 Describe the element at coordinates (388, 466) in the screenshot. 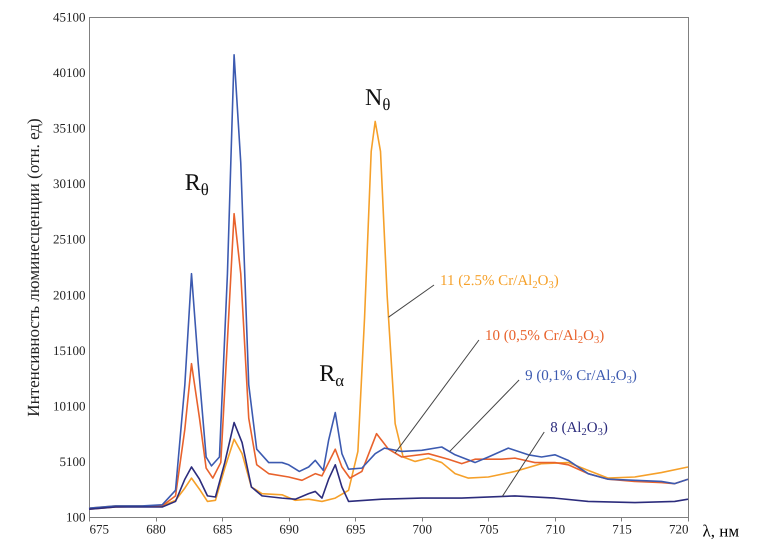

I see `line-series` at that location.